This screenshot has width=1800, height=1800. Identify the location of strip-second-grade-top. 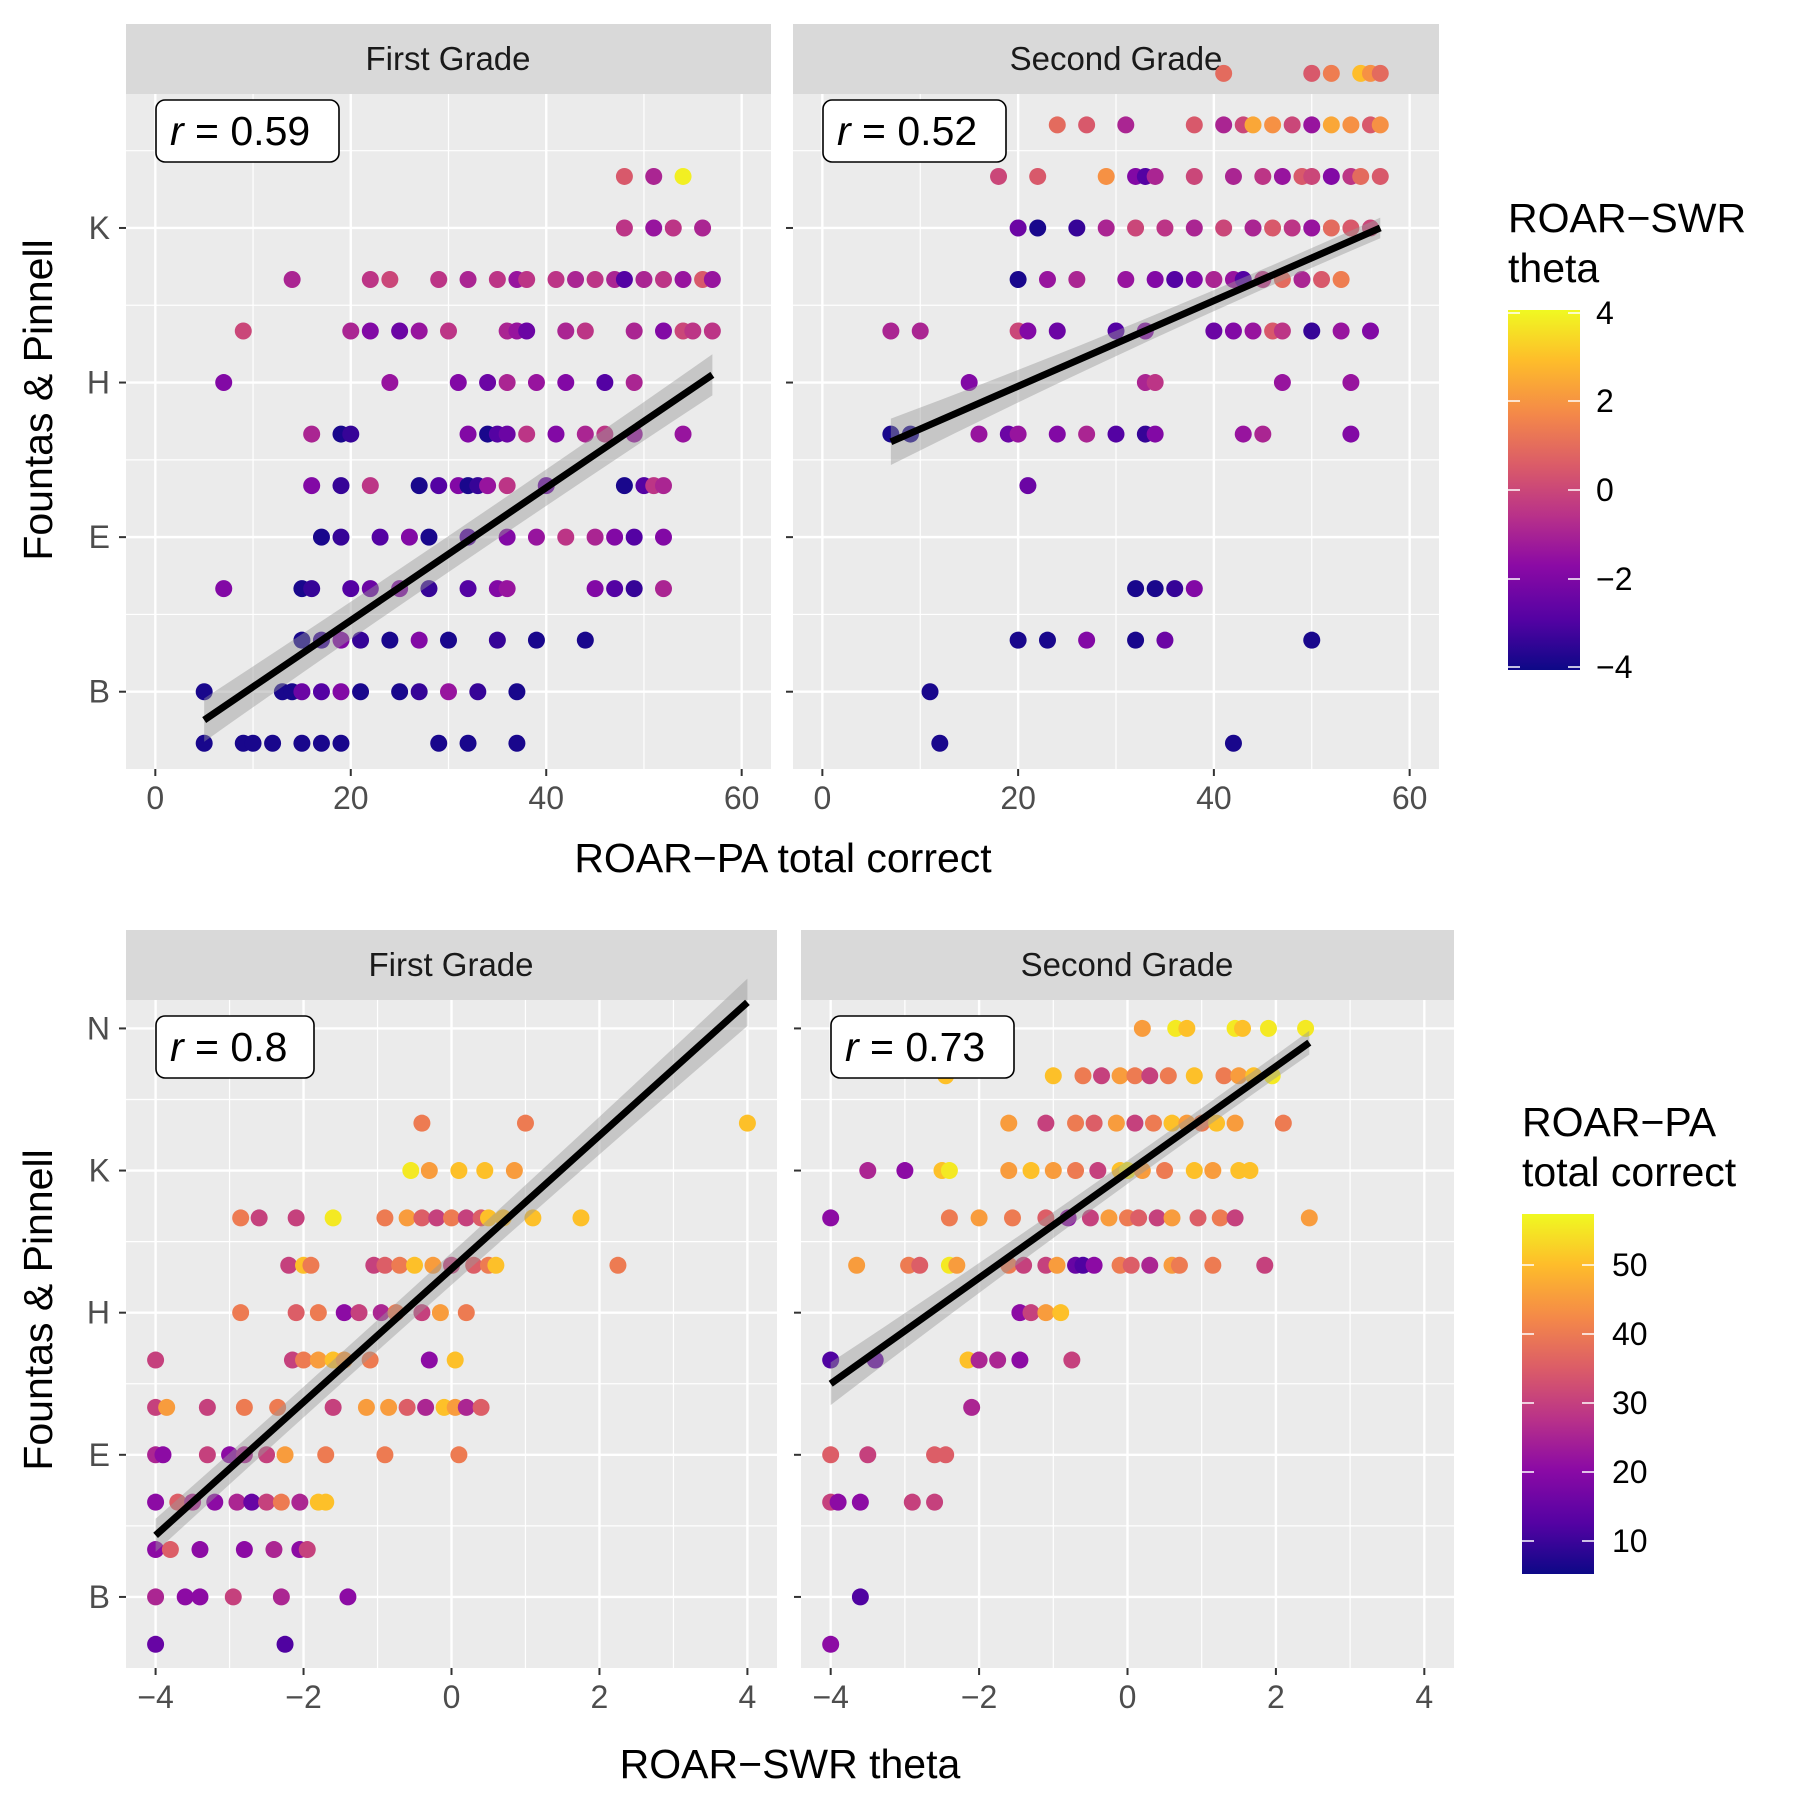
(1116, 59).